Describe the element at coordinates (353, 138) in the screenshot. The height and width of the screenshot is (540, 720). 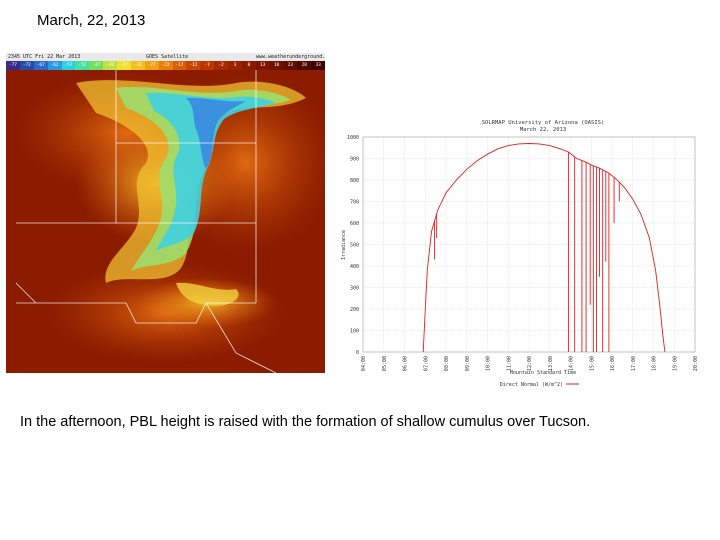
I see `y-tick-label: 1000` at that location.